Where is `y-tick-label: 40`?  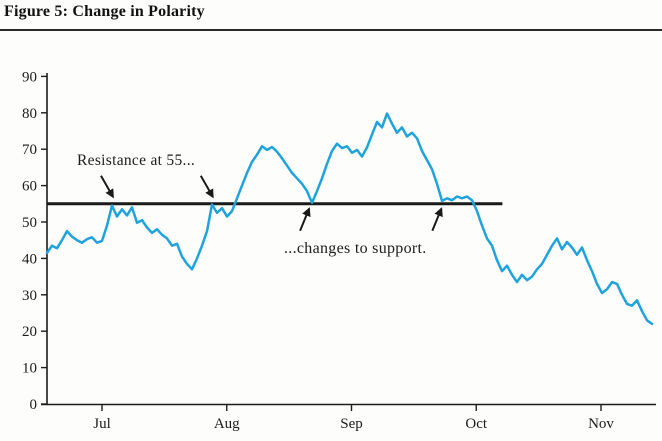
y-tick-label: 40 is located at coordinates (29, 259).